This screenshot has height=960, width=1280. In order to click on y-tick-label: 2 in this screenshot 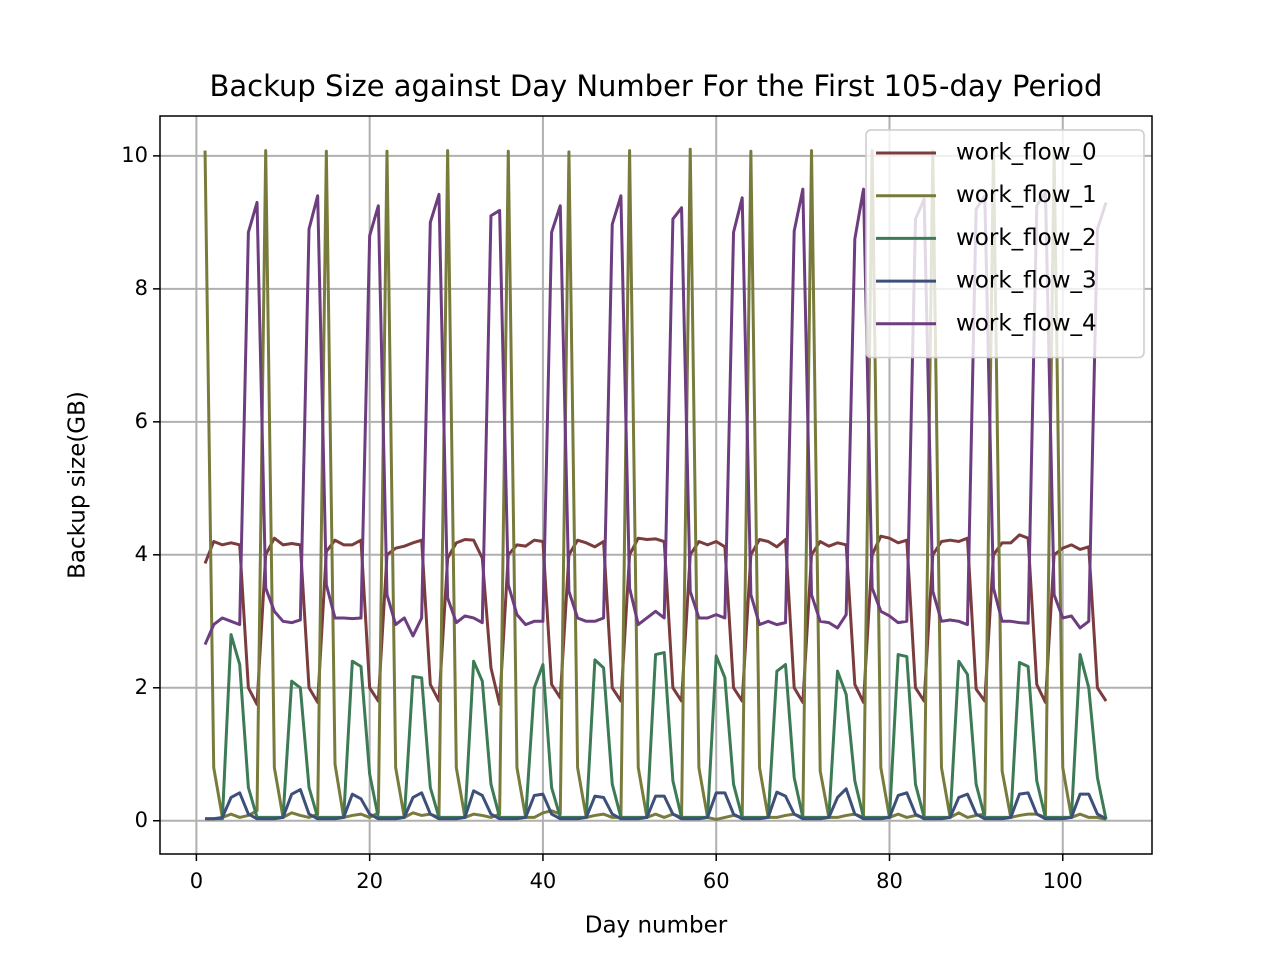, I will do `click(141, 687)`.